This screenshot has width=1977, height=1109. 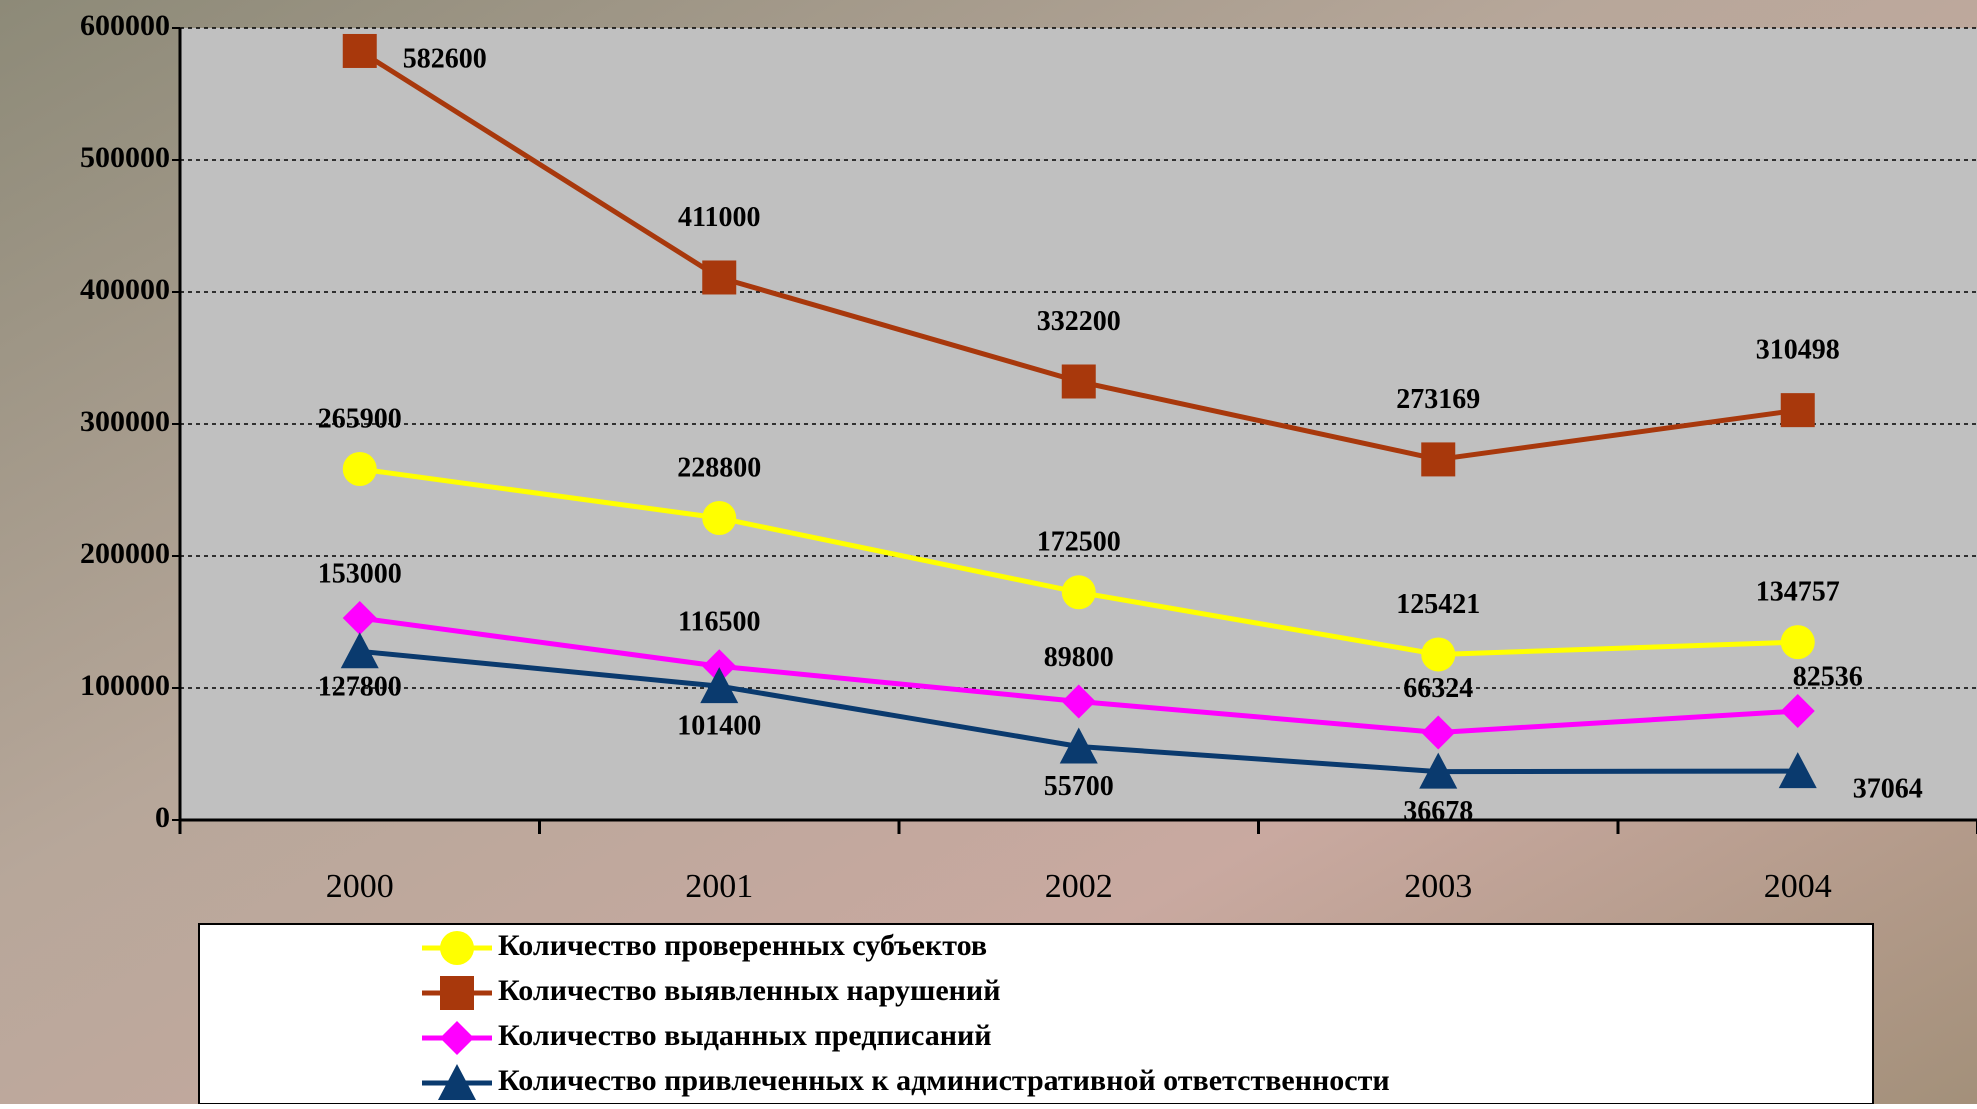 I want to click on y-tick-label: 300000, so click(x=125, y=421).